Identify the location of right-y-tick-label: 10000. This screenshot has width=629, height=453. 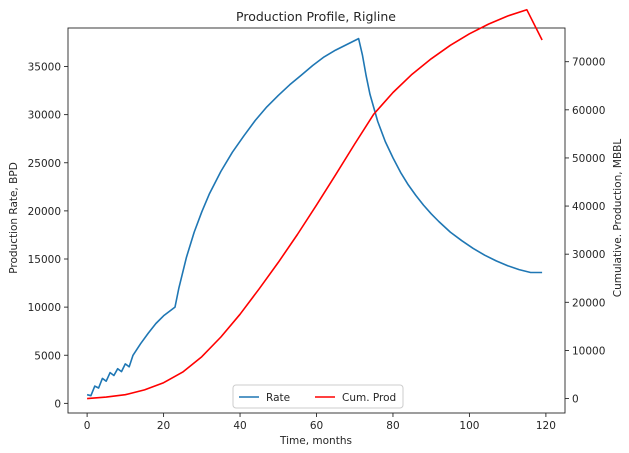
(588, 351).